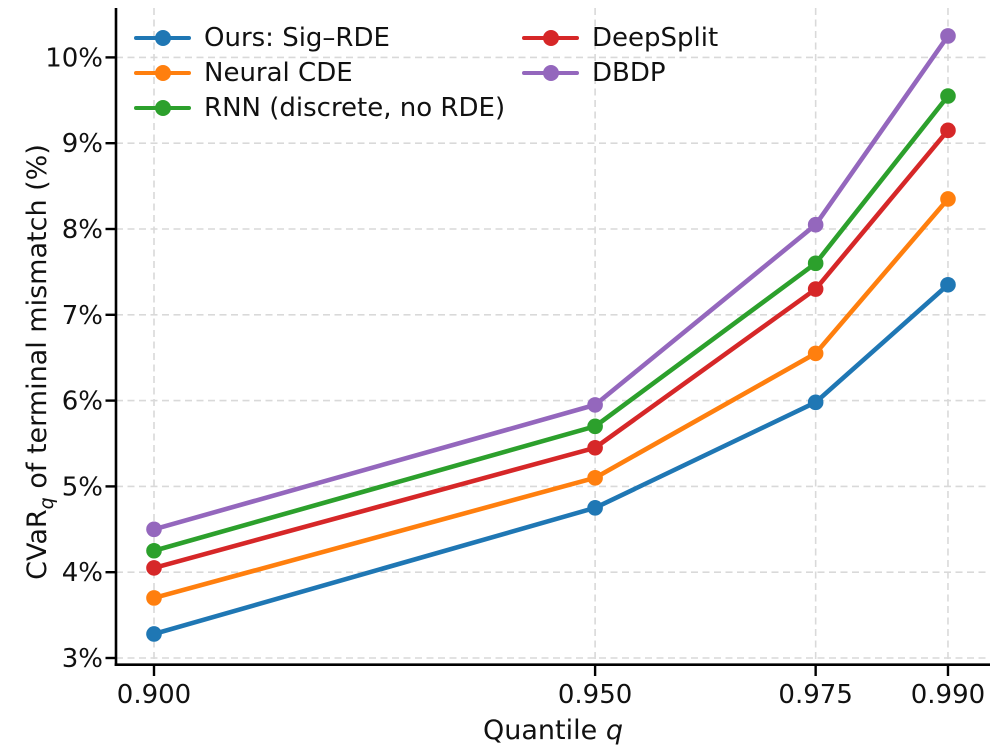  I want to click on legend-item-rnn: RNN (discrete, no RDE), so click(319, 108).